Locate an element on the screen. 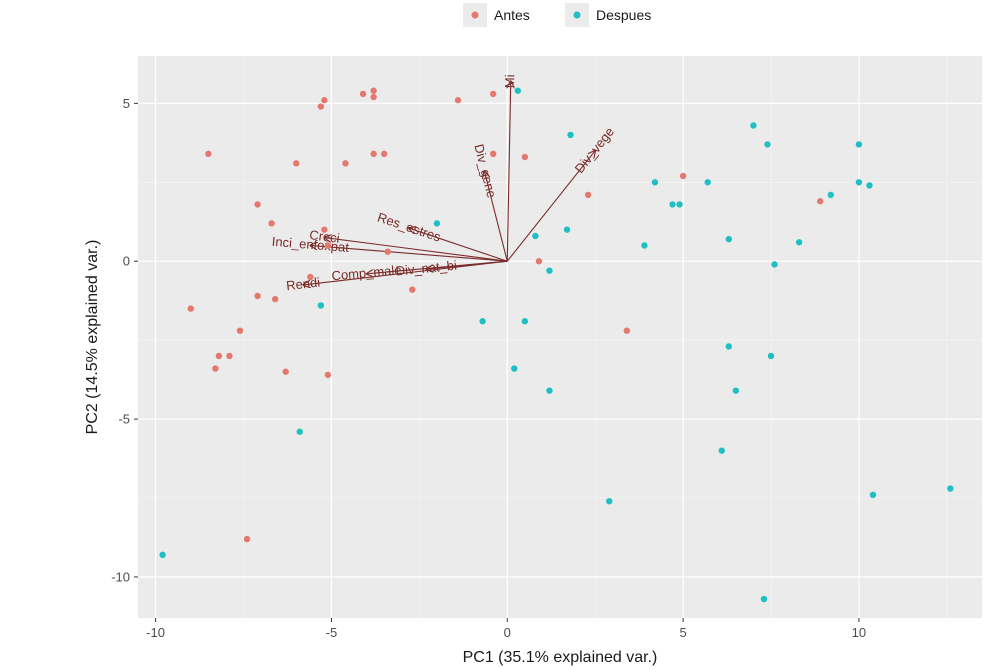 The width and height of the screenshot is (983, 669). legend-label-despues: Despues is located at coordinates (623, 15).